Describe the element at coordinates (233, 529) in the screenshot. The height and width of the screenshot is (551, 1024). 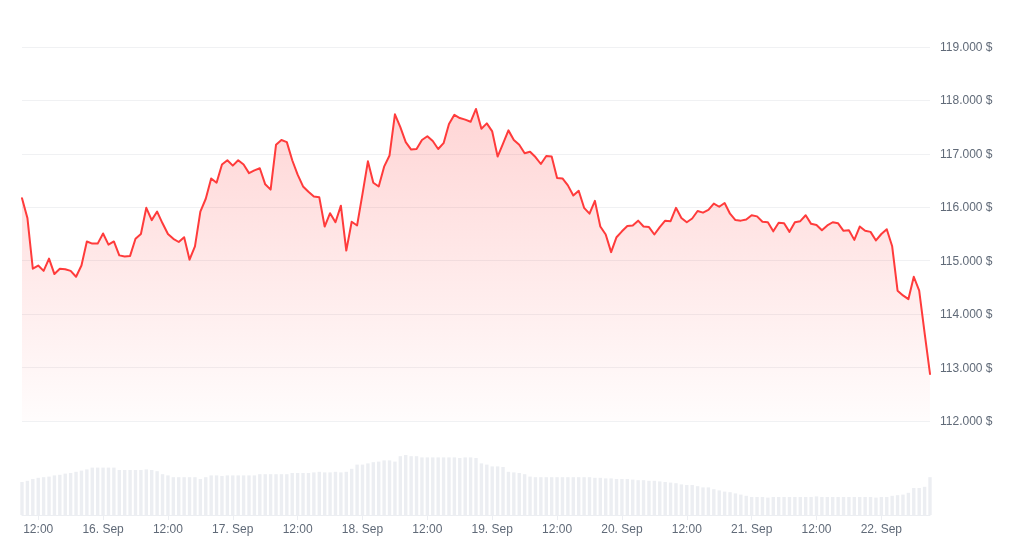
I see `x-tick-label: 17. Sep` at that location.